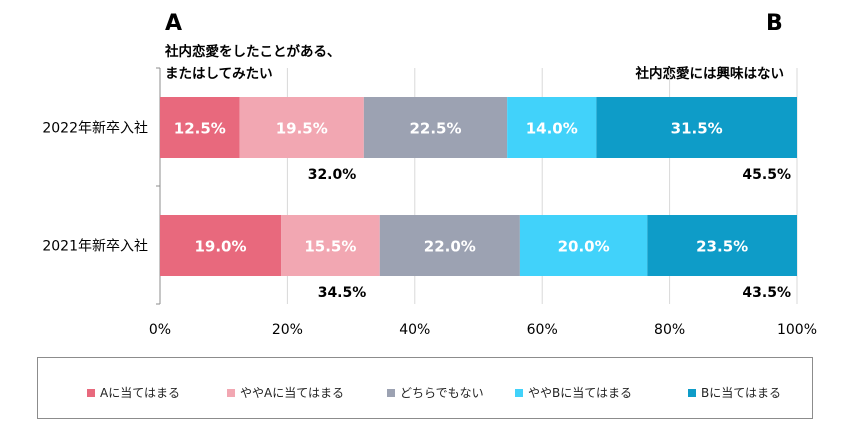 The height and width of the screenshot is (426, 852). I want to click on a-side-total-label: 34.5%, so click(342, 293).